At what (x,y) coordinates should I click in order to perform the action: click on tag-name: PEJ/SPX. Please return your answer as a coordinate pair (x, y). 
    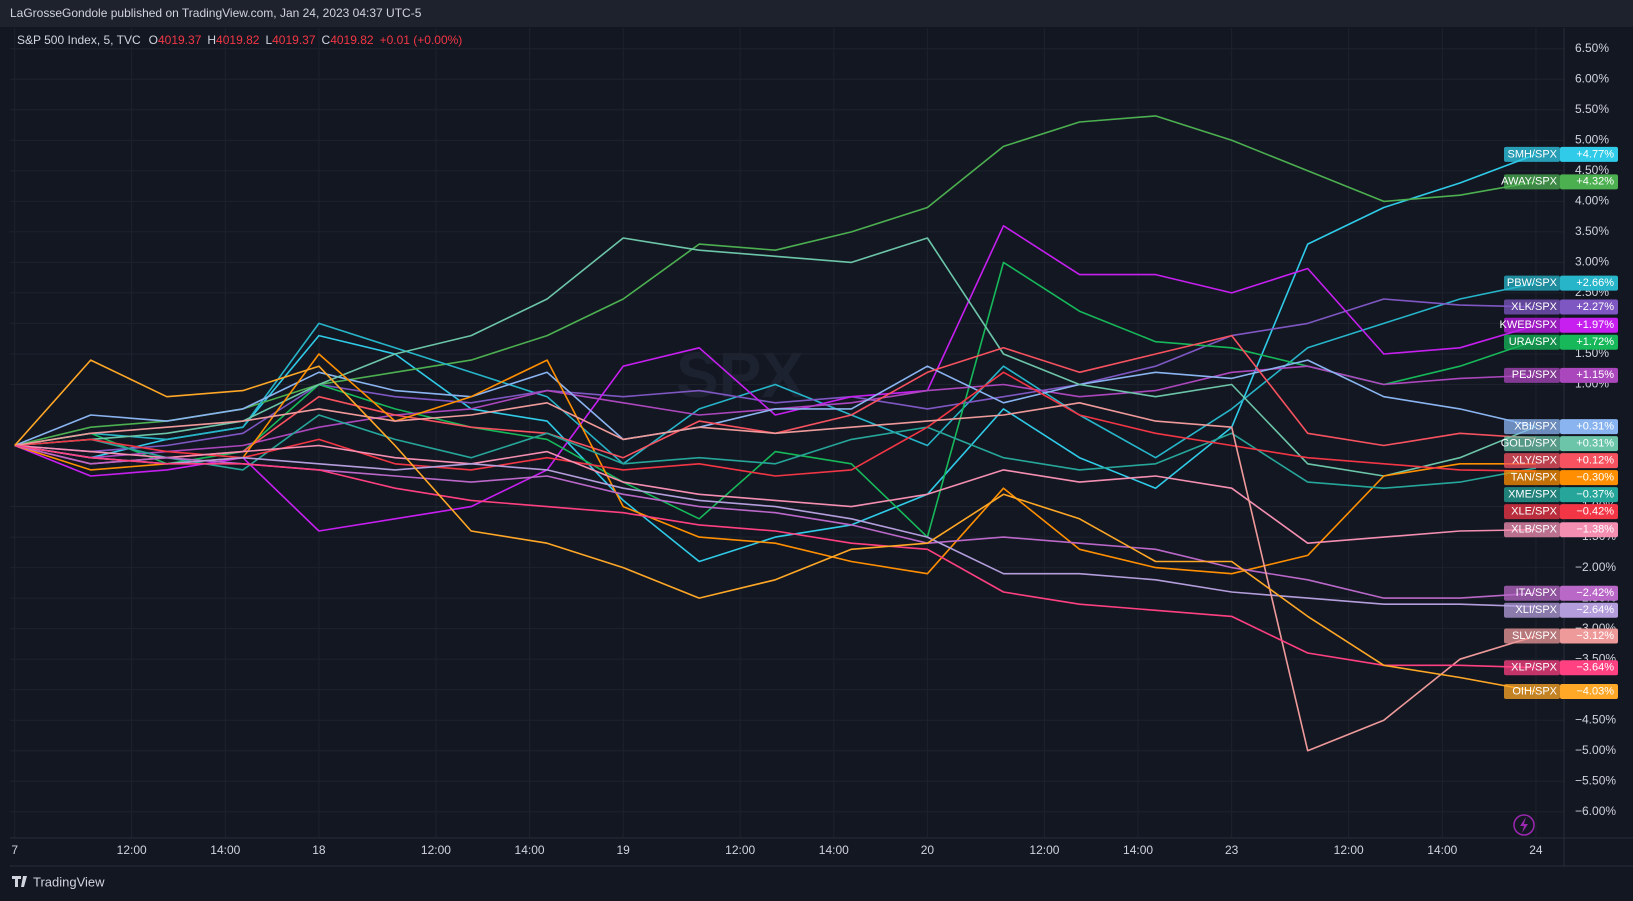
    Looking at the image, I should click on (1535, 375).